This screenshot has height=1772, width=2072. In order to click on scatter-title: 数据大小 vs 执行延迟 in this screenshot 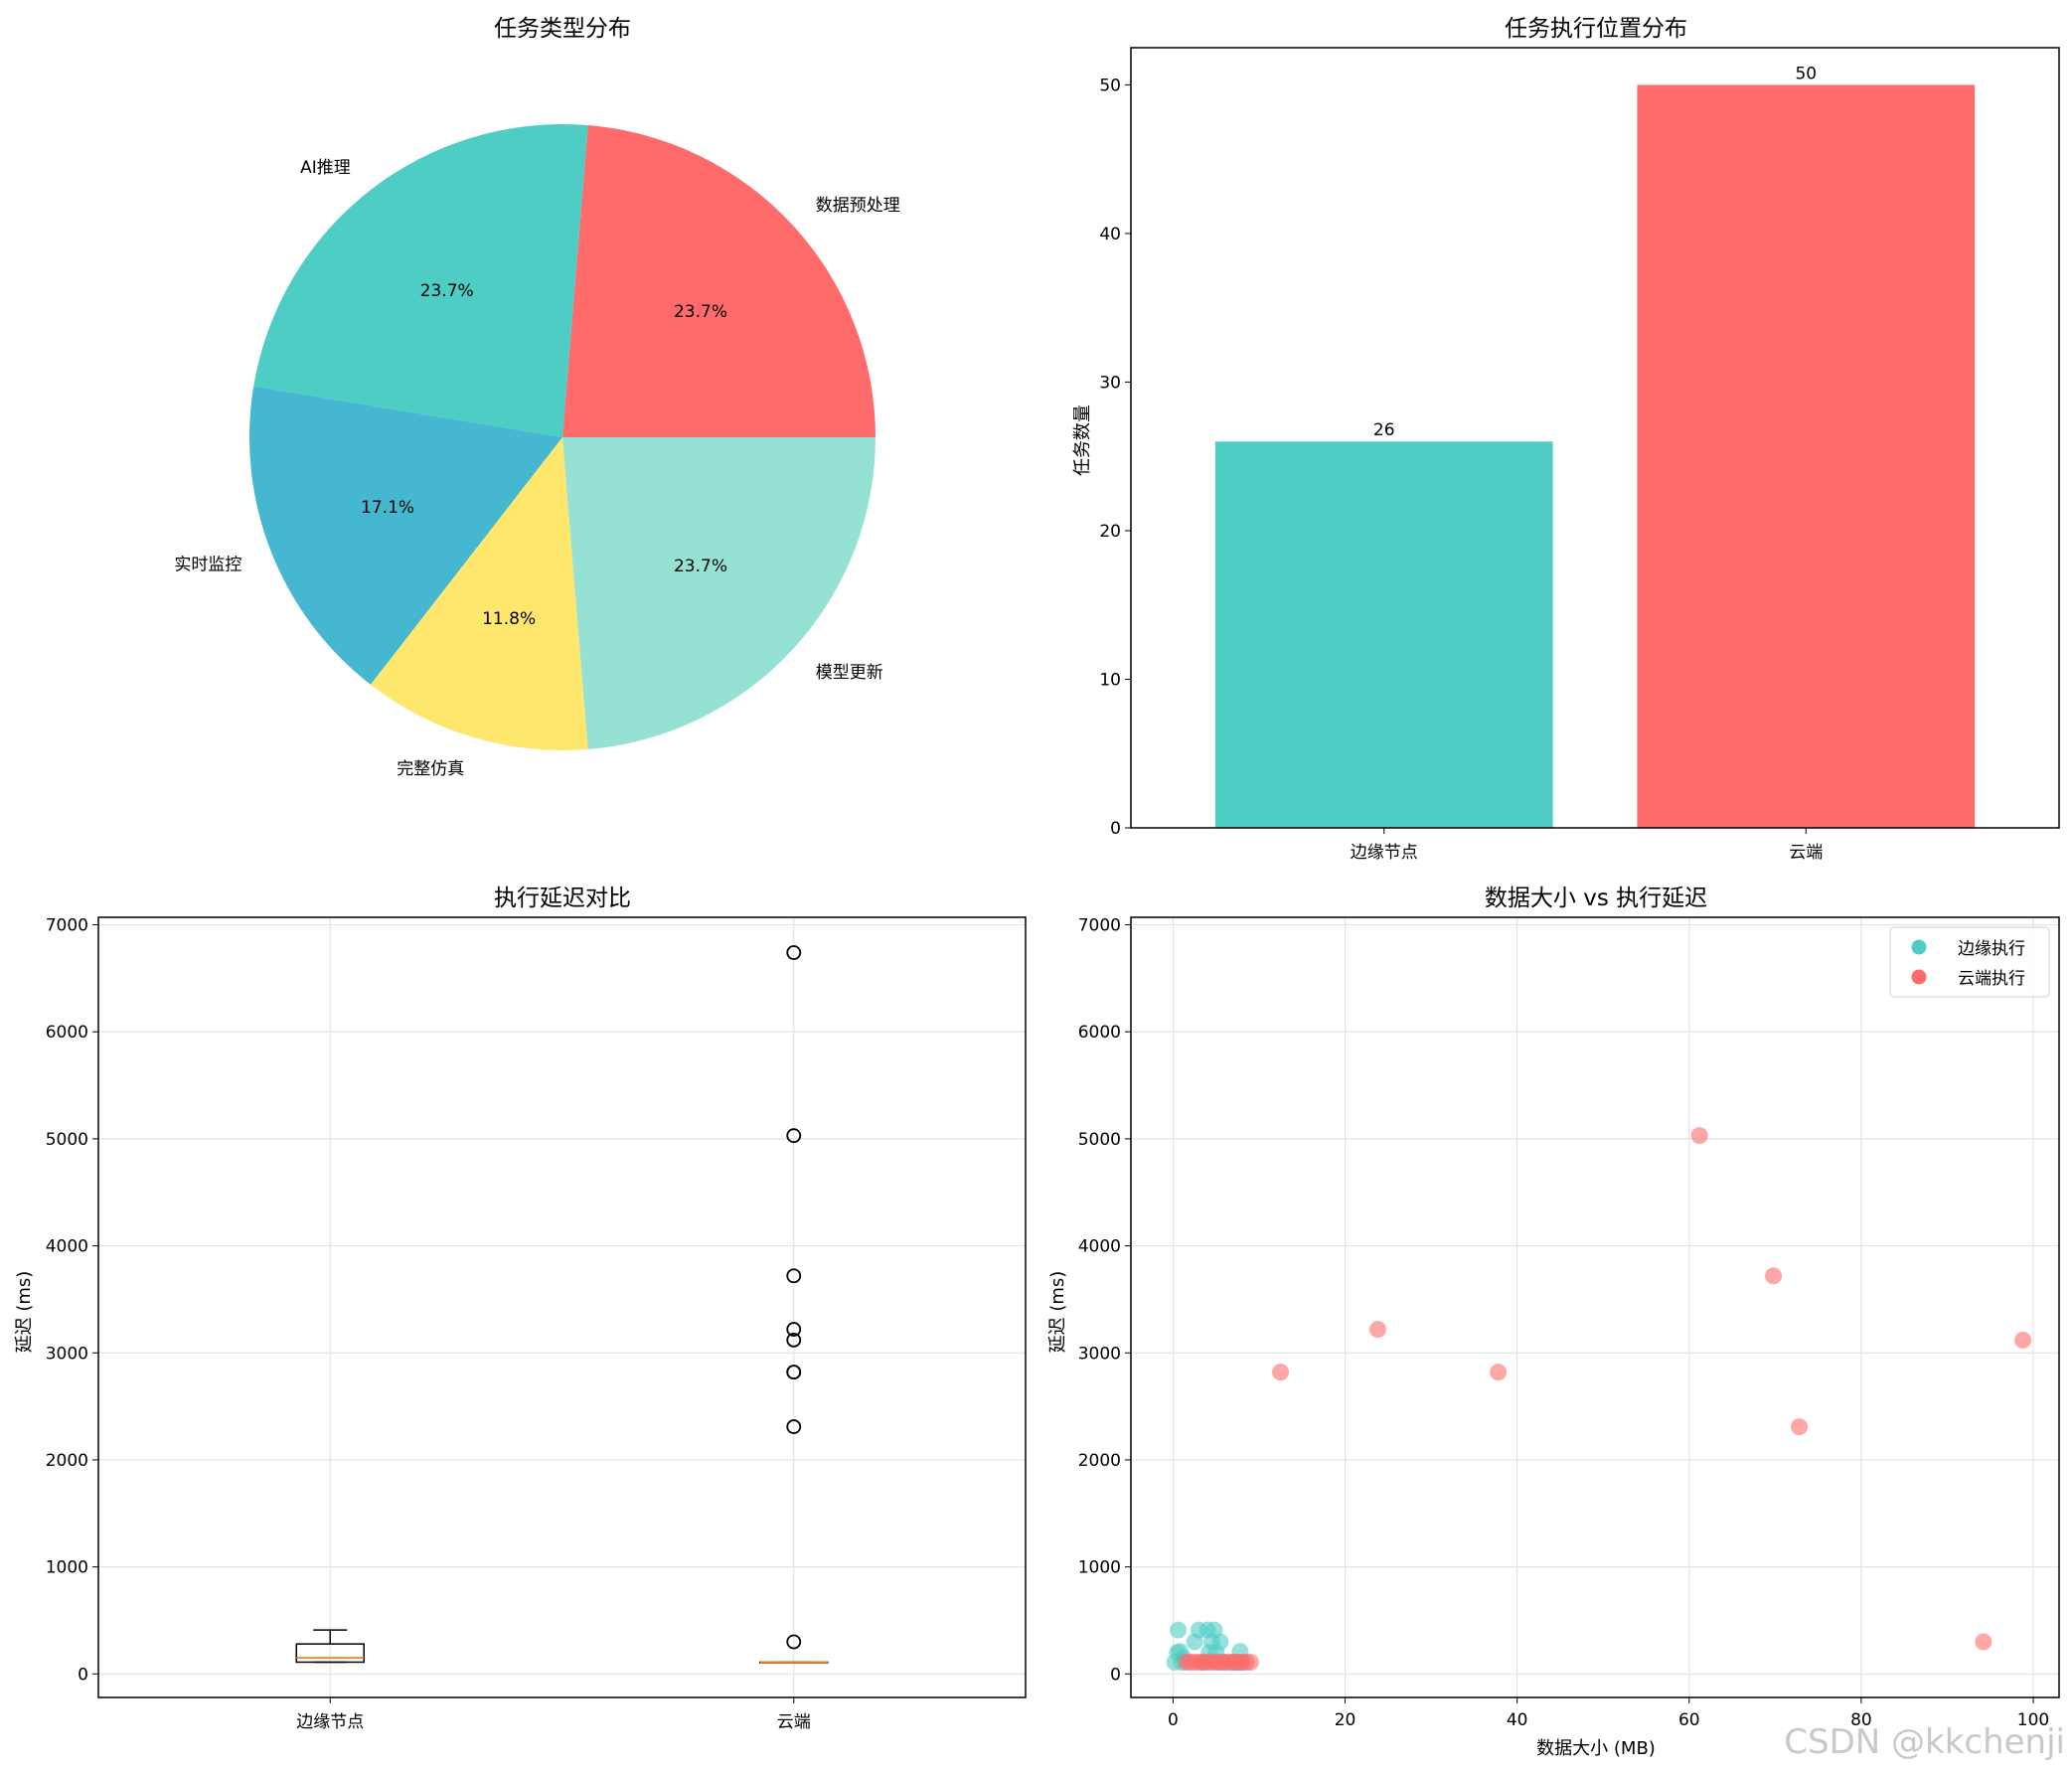, I will do `click(1596, 898)`.